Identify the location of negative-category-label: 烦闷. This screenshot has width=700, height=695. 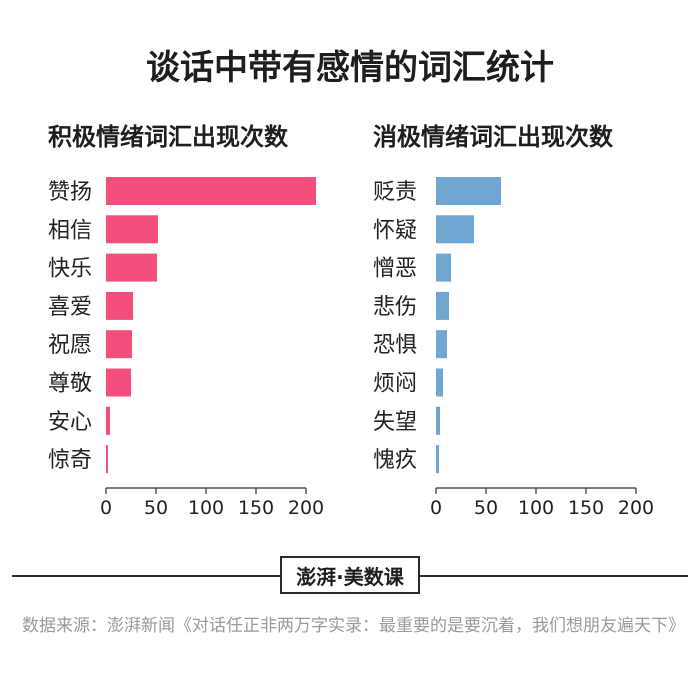
(395, 384).